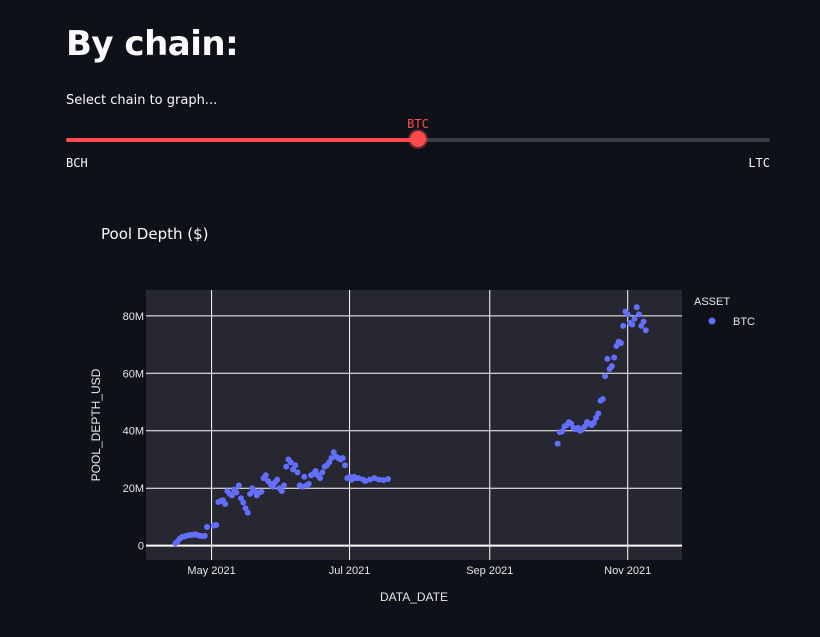  What do you see at coordinates (133, 374) in the screenshot?
I see `y-tick-label: 60M` at bounding box center [133, 374].